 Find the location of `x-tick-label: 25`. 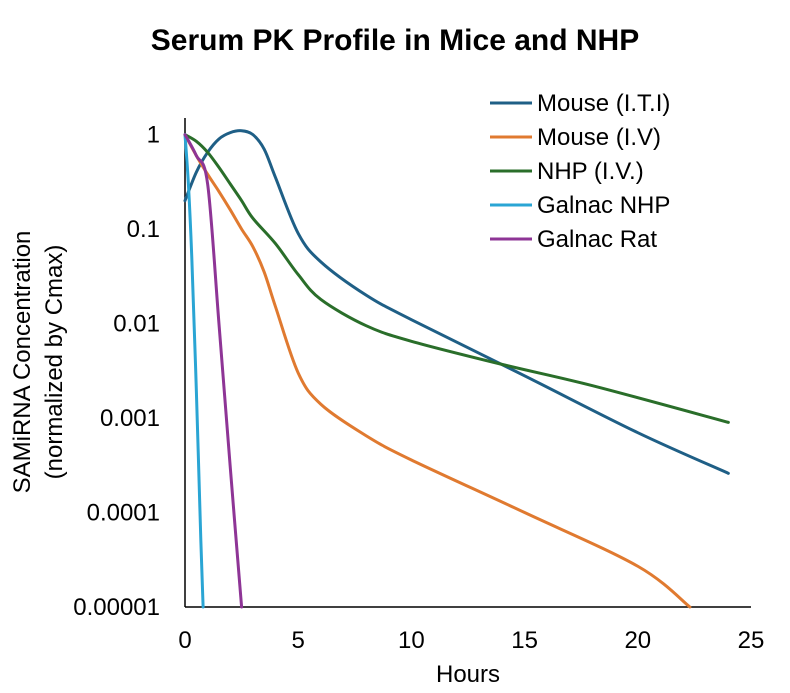

x-tick-label: 25 is located at coordinates (751, 640).